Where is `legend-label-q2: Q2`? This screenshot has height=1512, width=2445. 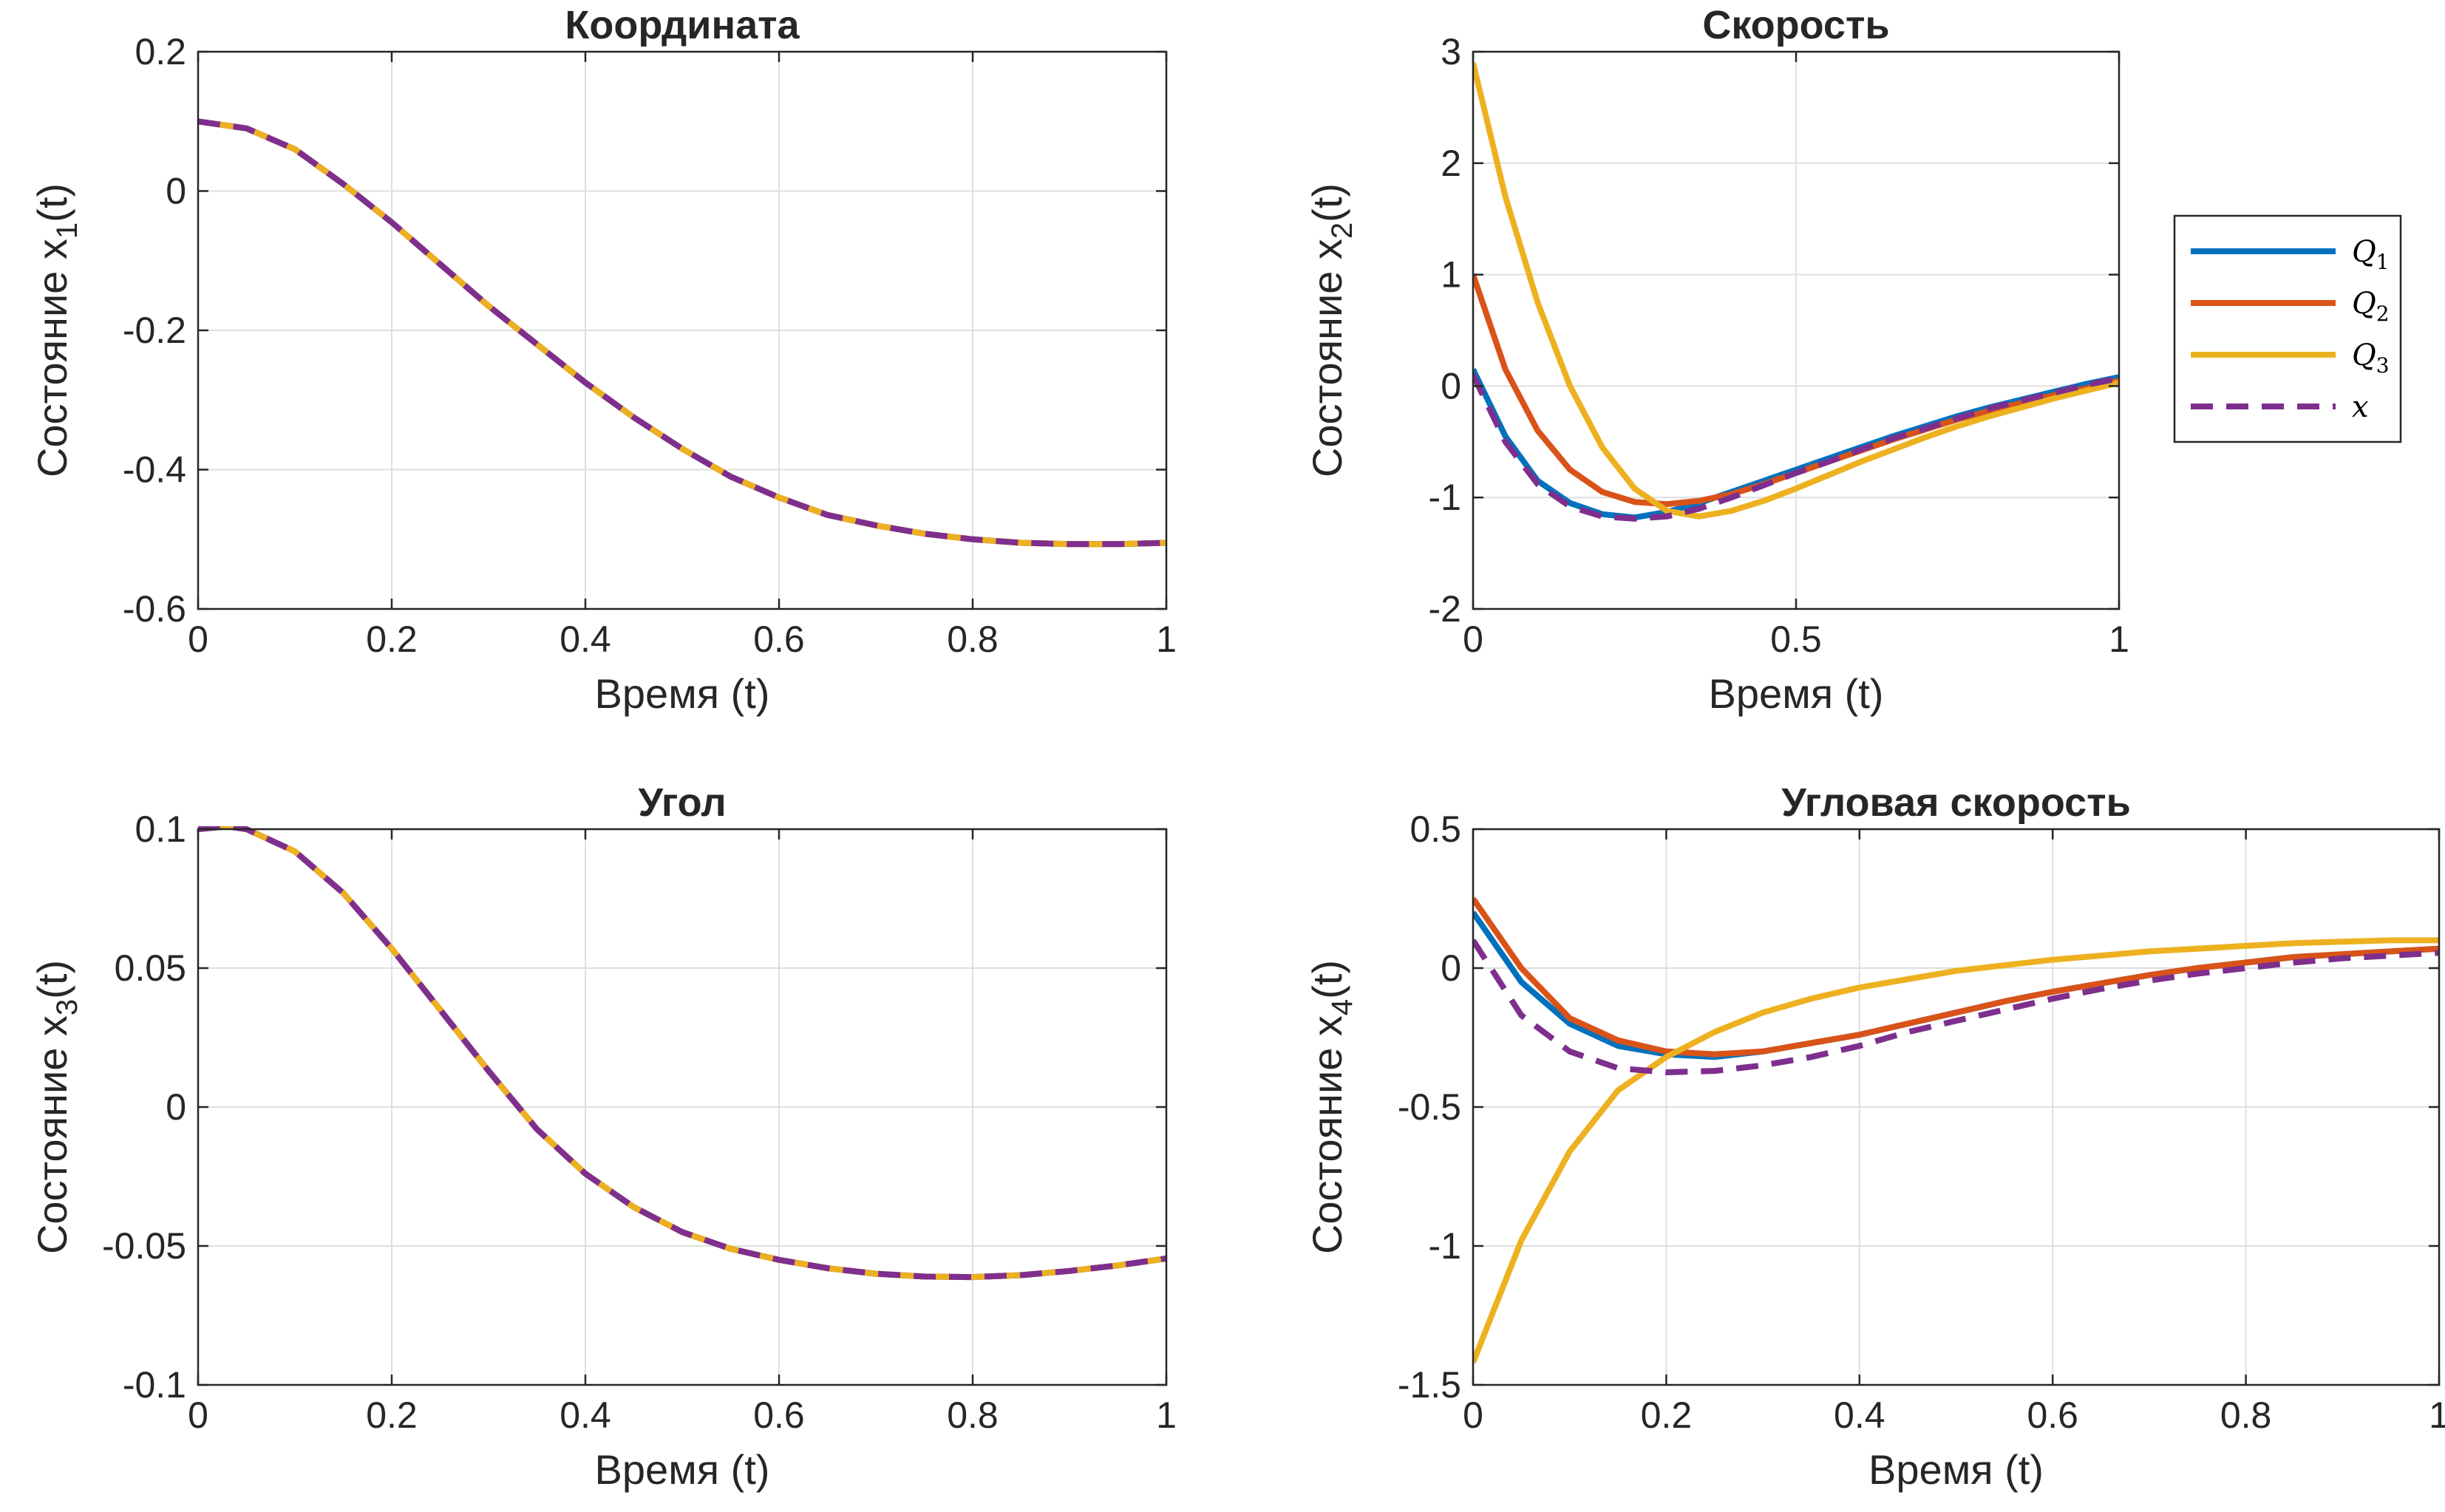
legend-label-q2: Q2 is located at coordinates (2371, 306).